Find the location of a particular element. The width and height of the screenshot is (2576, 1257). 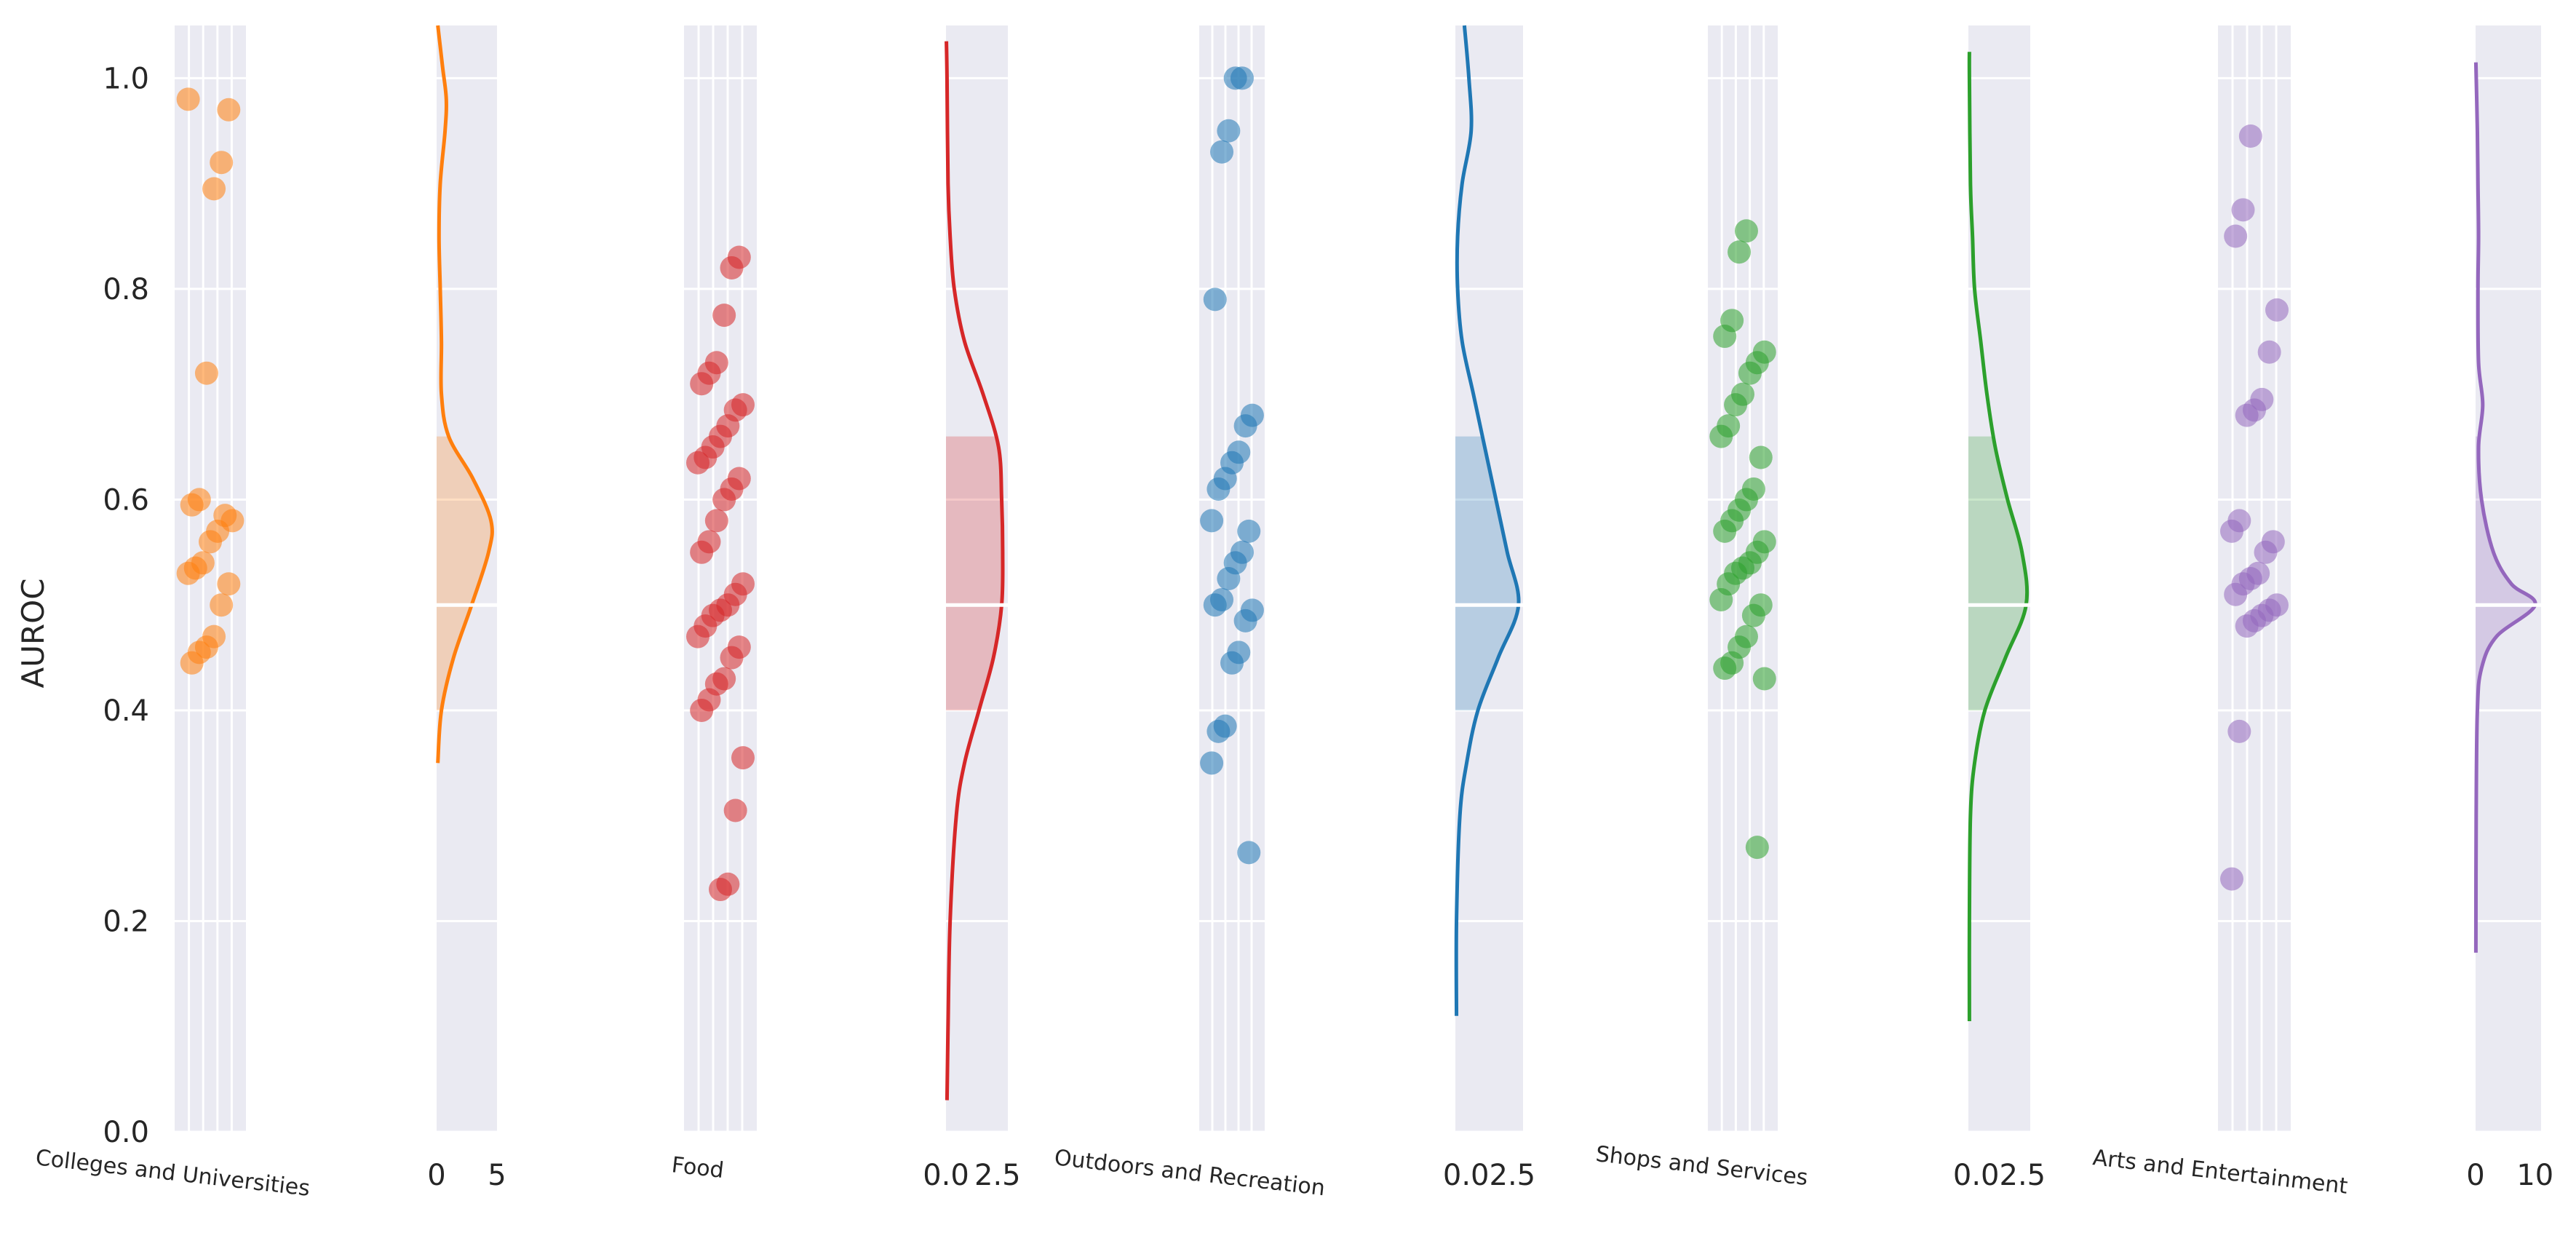

density-tick-label: 5 is located at coordinates (497, 1175).